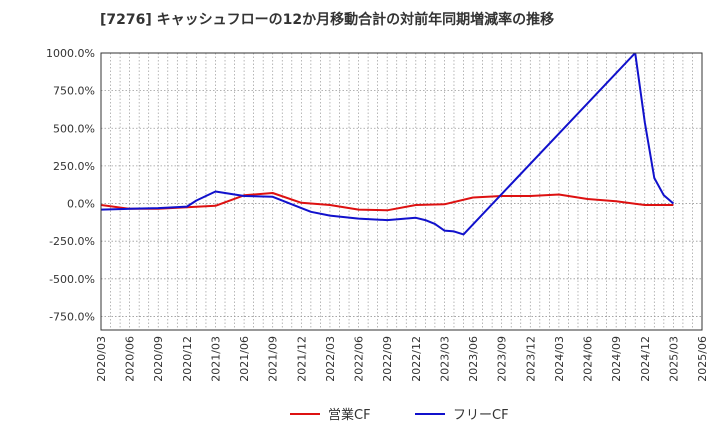 This screenshot has height=440, width=720. Describe the element at coordinates (215, 359) in the screenshot. I see `x-tick-label: 2021/03` at that location.